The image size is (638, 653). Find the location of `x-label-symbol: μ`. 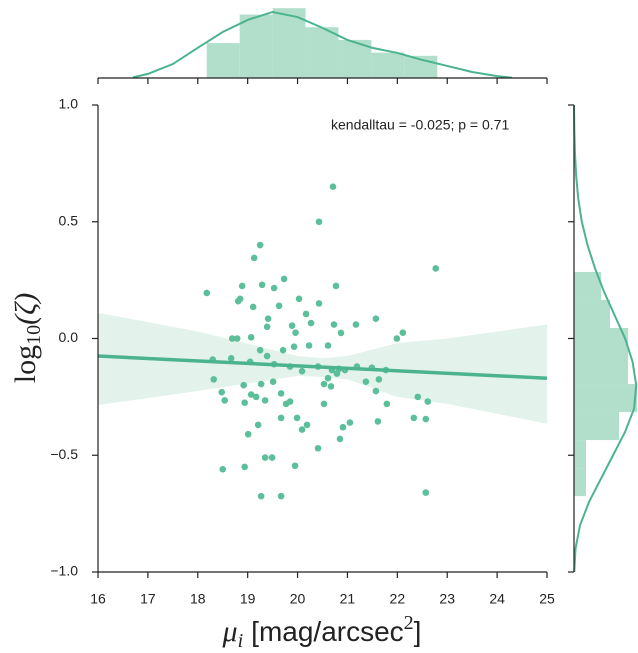

x-label-symbol: μ is located at coordinates (230, 631).